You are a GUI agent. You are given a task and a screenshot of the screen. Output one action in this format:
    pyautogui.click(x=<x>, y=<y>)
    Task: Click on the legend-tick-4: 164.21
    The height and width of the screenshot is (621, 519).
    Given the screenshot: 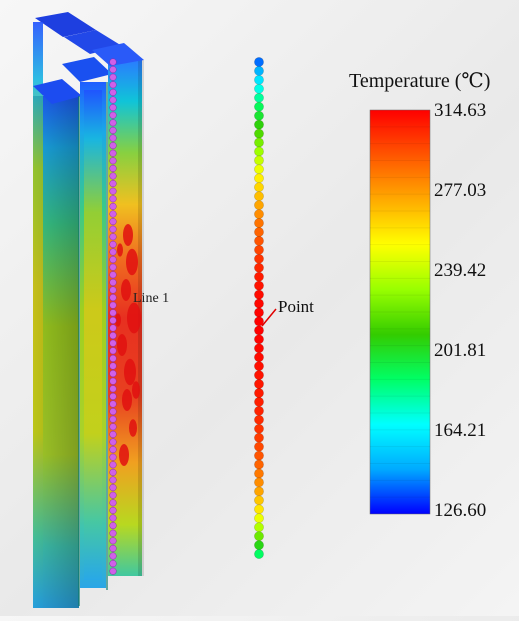 What is the action you would take?
    pyautogui.click(x=460, y=430)
    